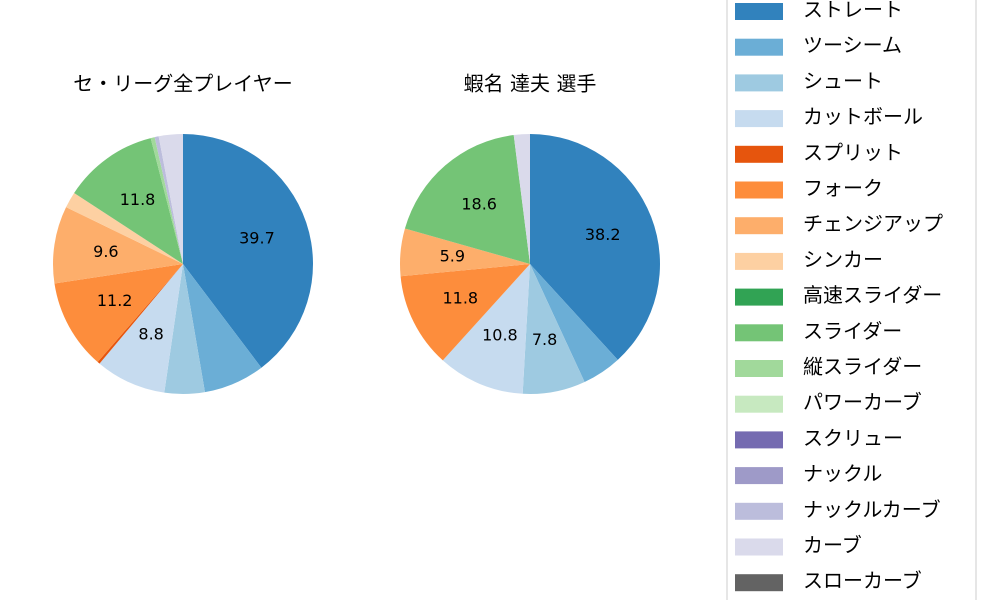  Describe the element at coordinates (603, 234) in the screenshot. I see `value-label: 38.2` at that location.